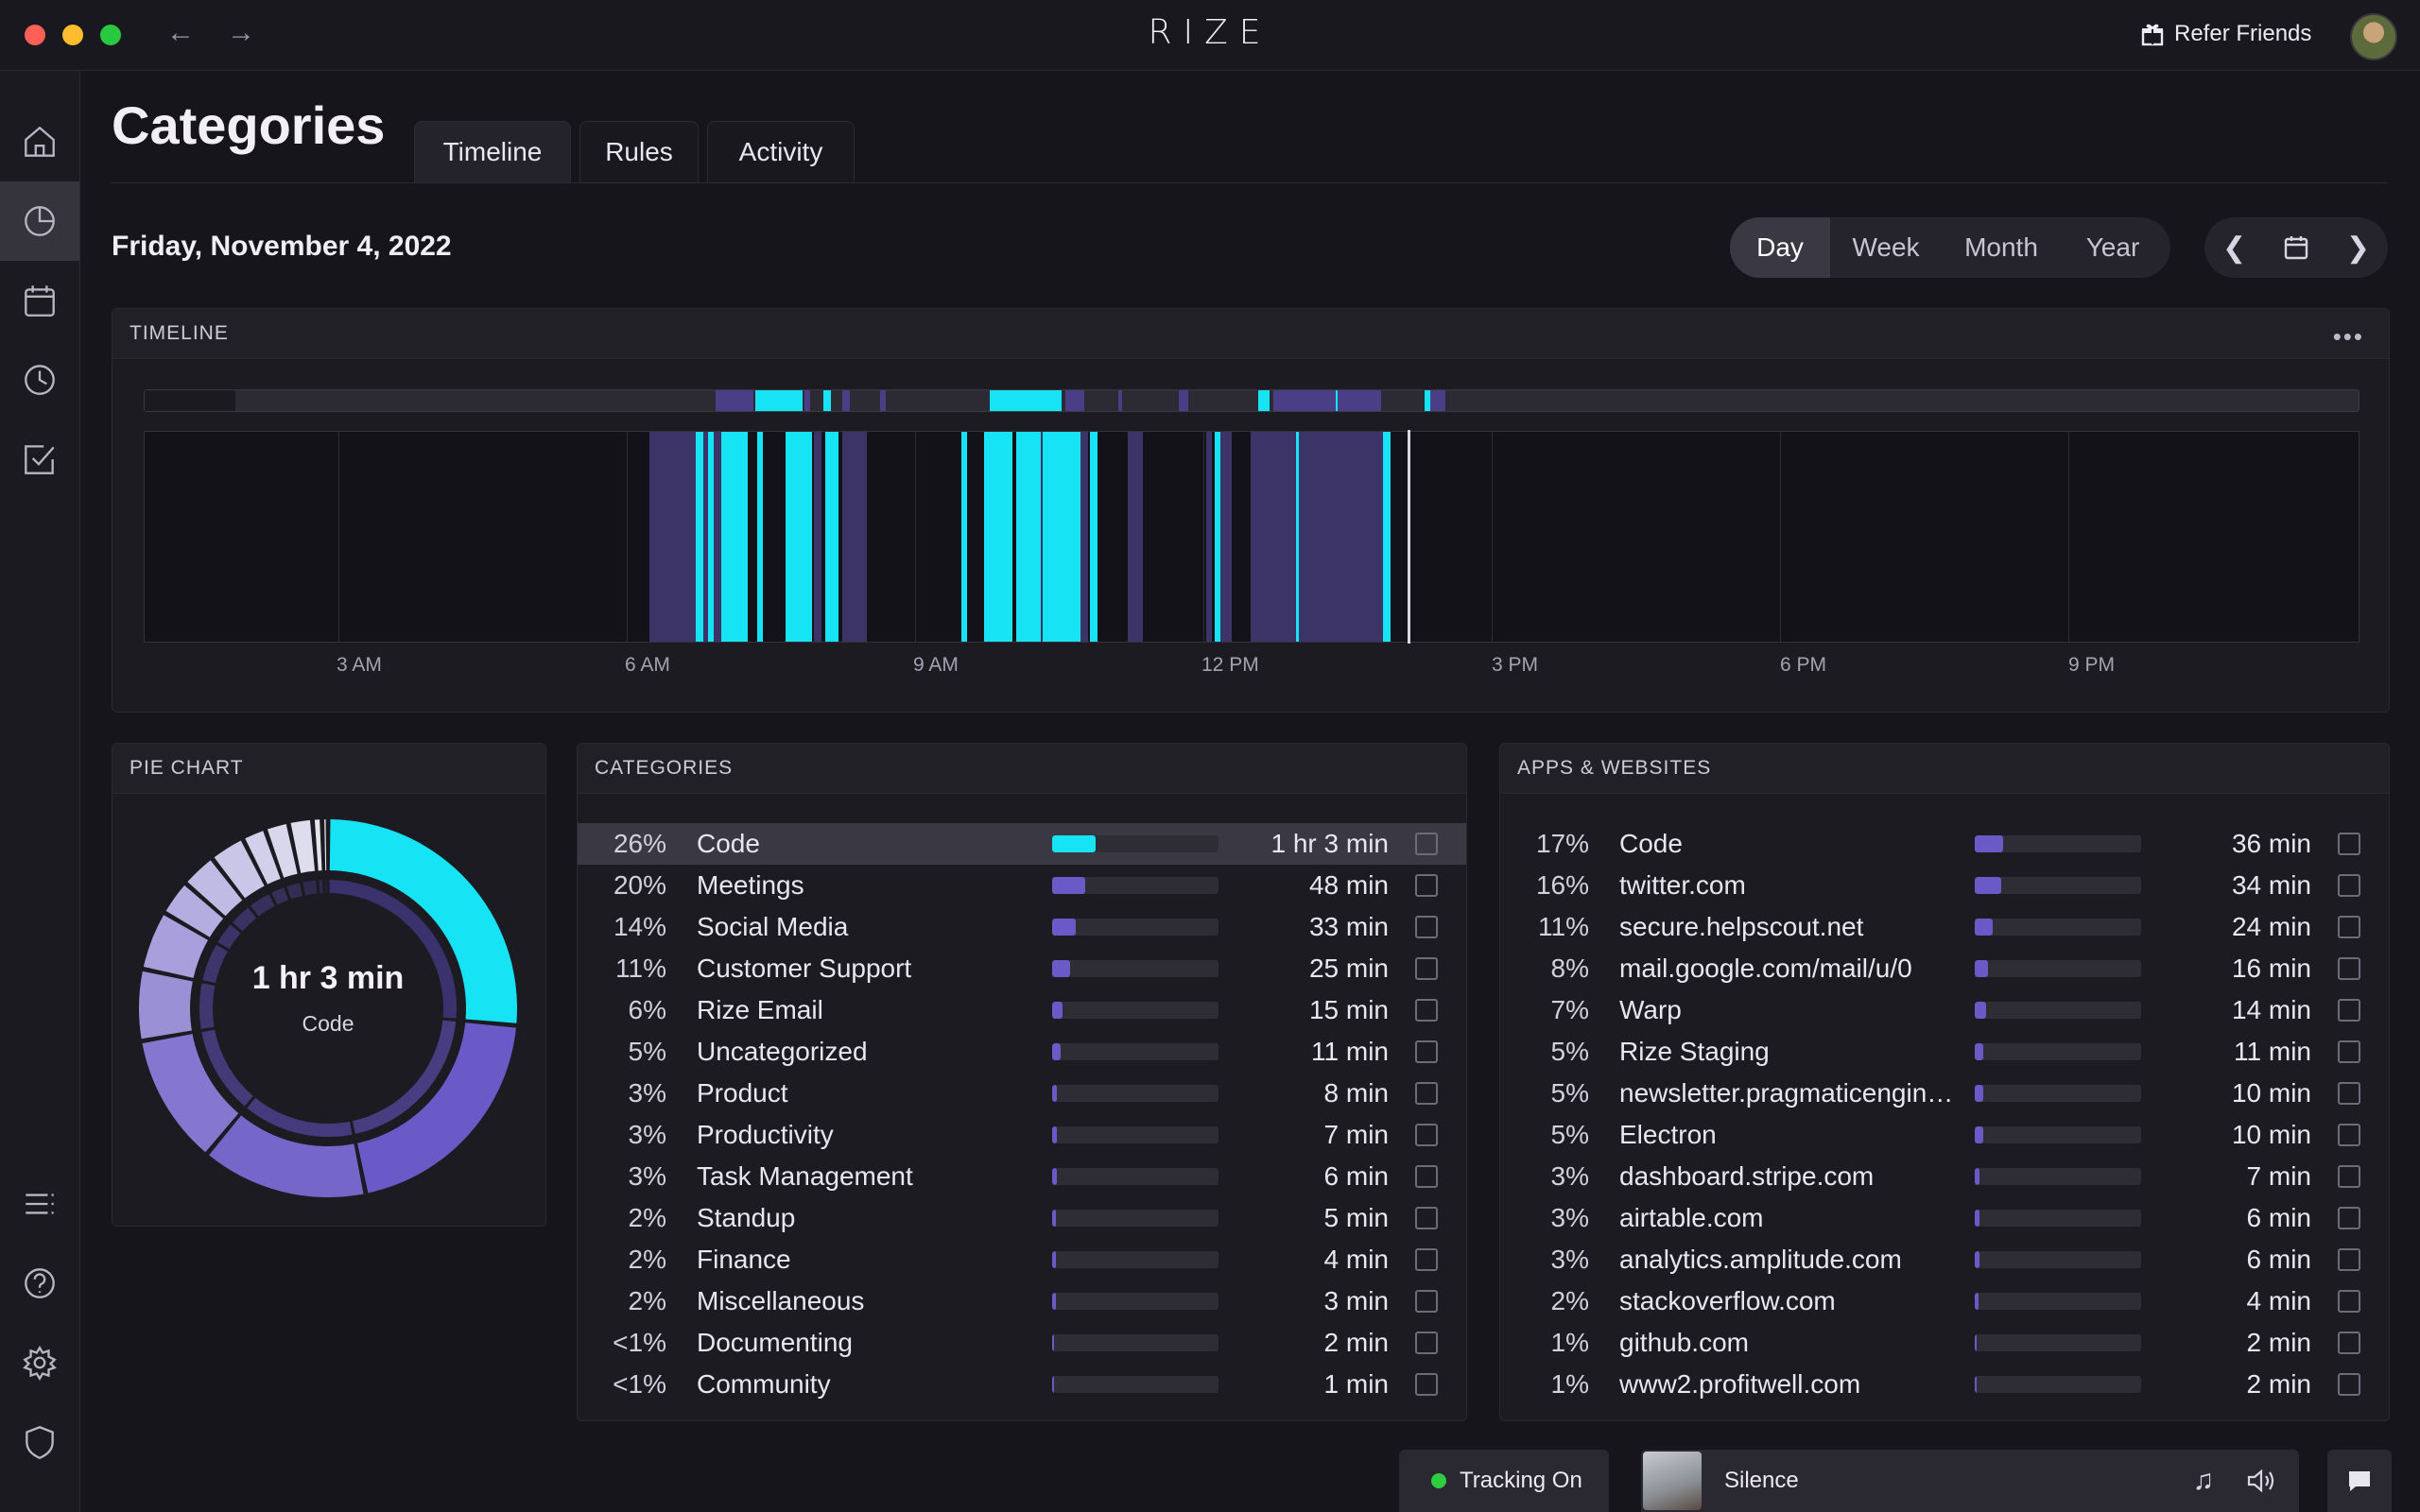 The height and width of the screenshot is (1512, 2420). I want to click on range-year: Year, so click(2112, 247).